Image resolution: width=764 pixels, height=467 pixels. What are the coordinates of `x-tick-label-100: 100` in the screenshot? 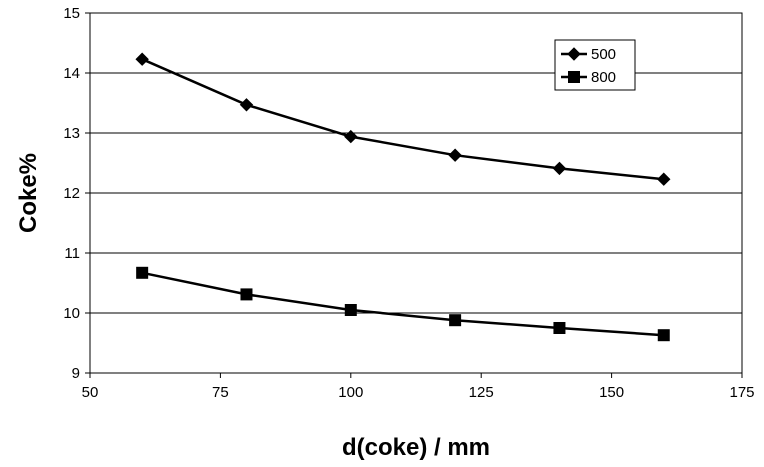 It's located at (350, 392).